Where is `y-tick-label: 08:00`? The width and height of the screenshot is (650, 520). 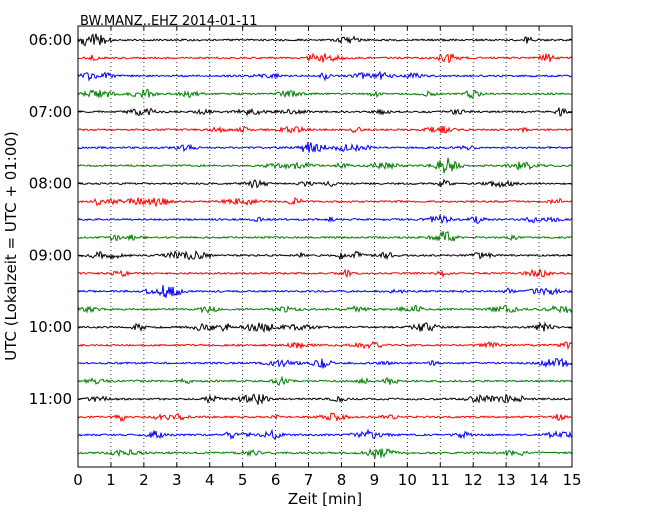 y-tick-label: 08:00 is located at coordinates (50, 184).